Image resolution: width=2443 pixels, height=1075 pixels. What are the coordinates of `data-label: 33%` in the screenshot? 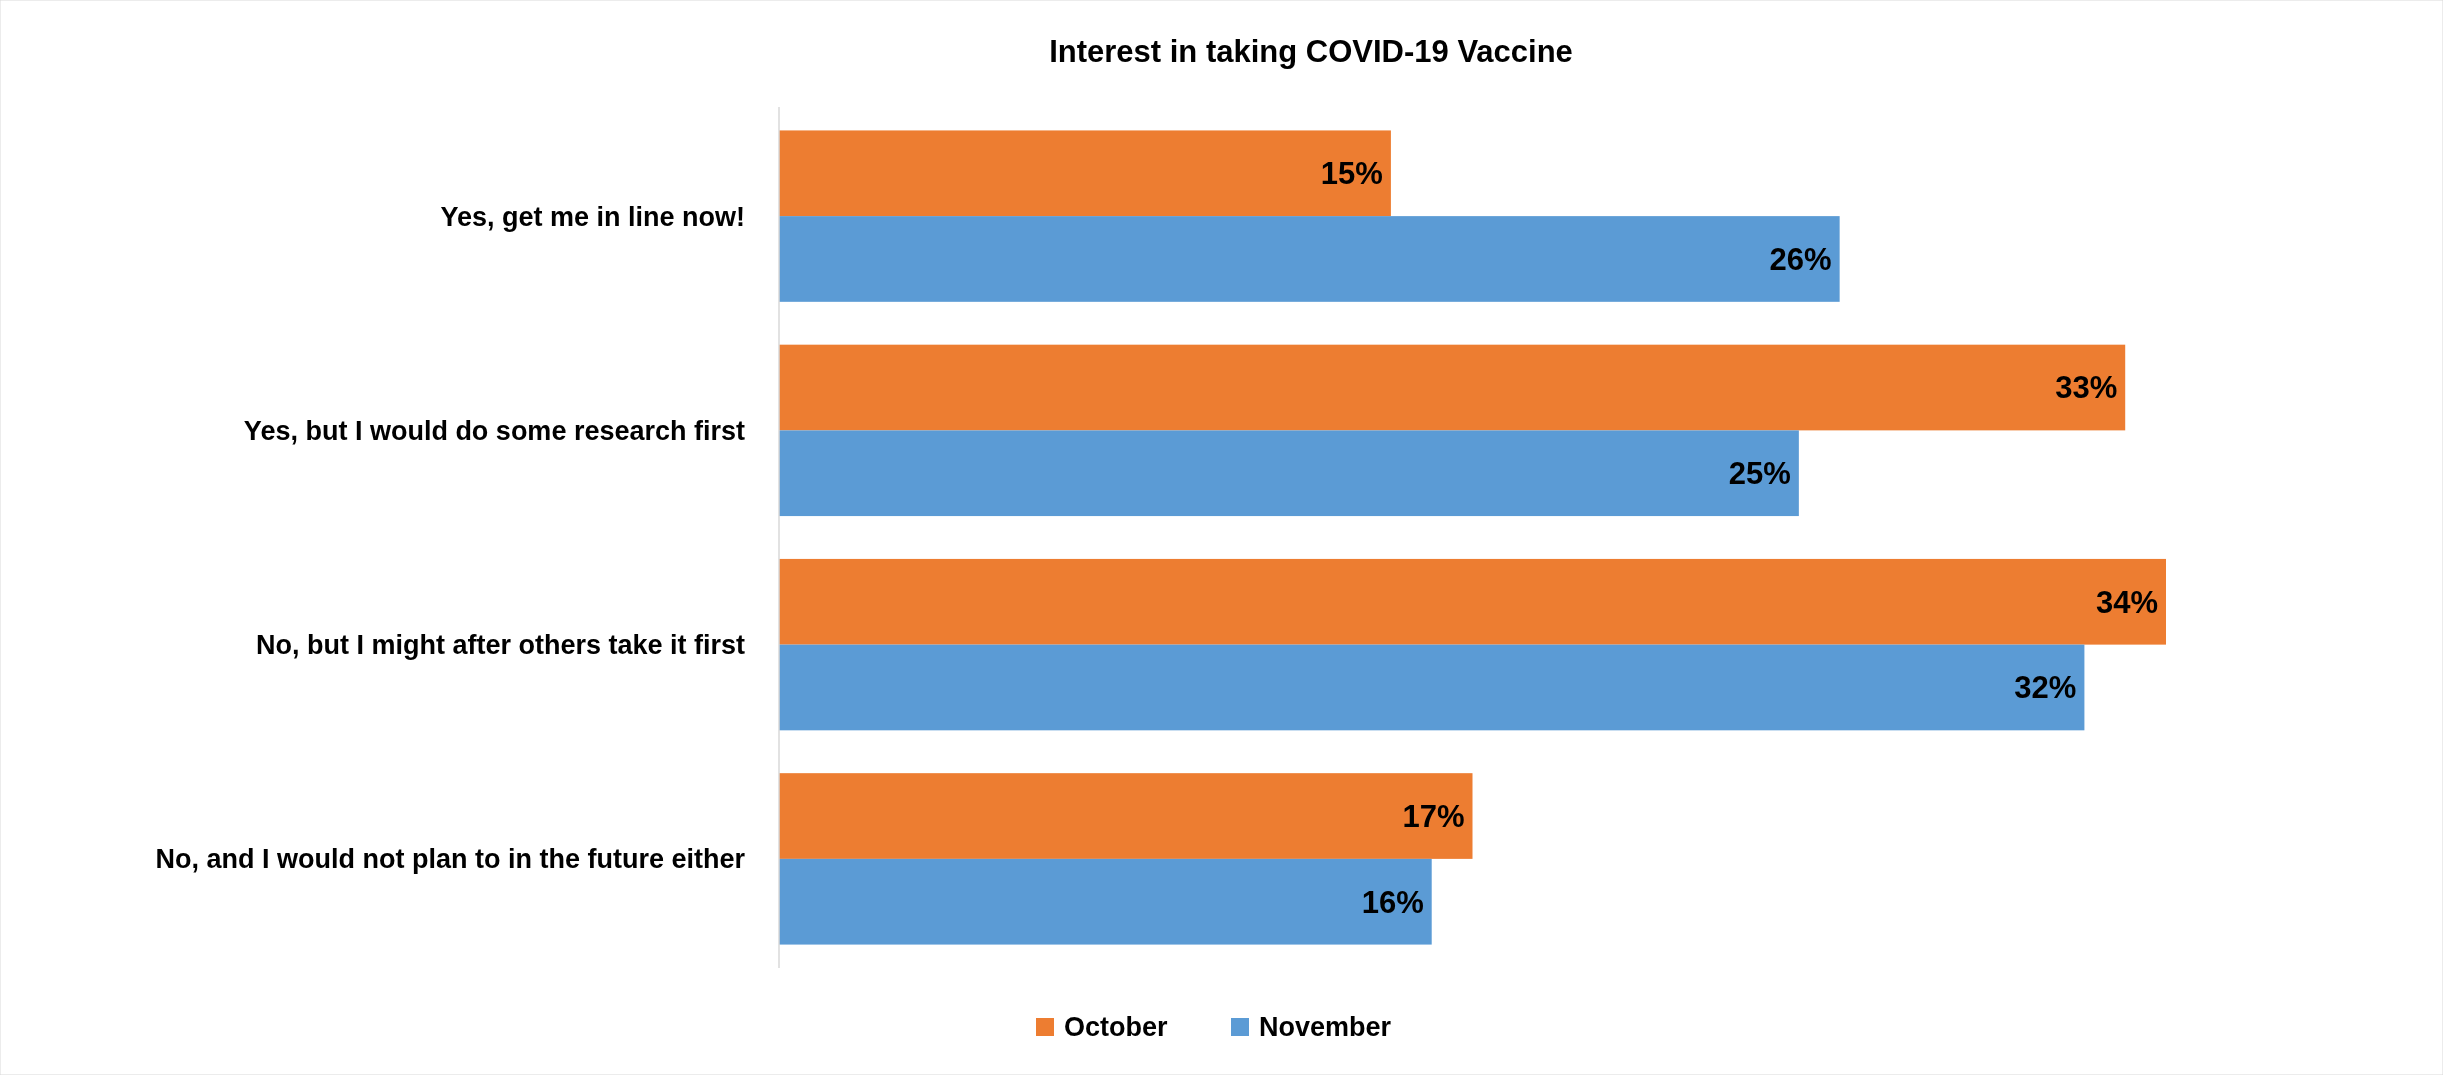 It's located at (2086, 388).